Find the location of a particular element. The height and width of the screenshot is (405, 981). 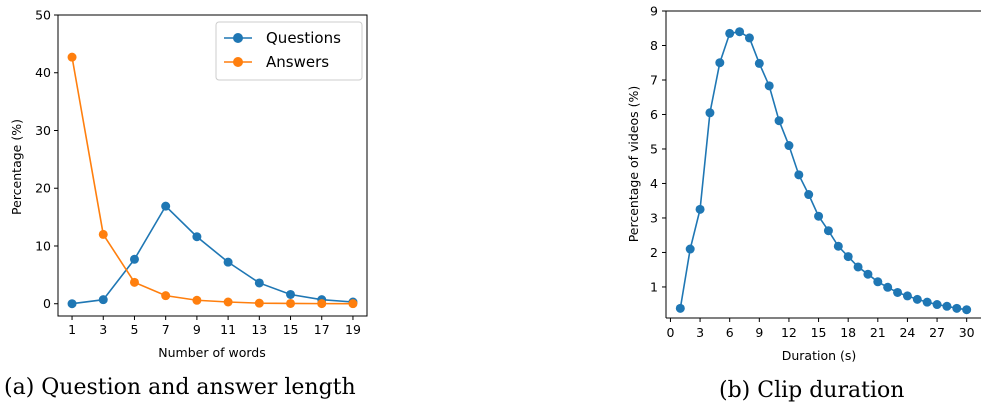

y-tick-label: 7 is located at coordinates (654, 79).